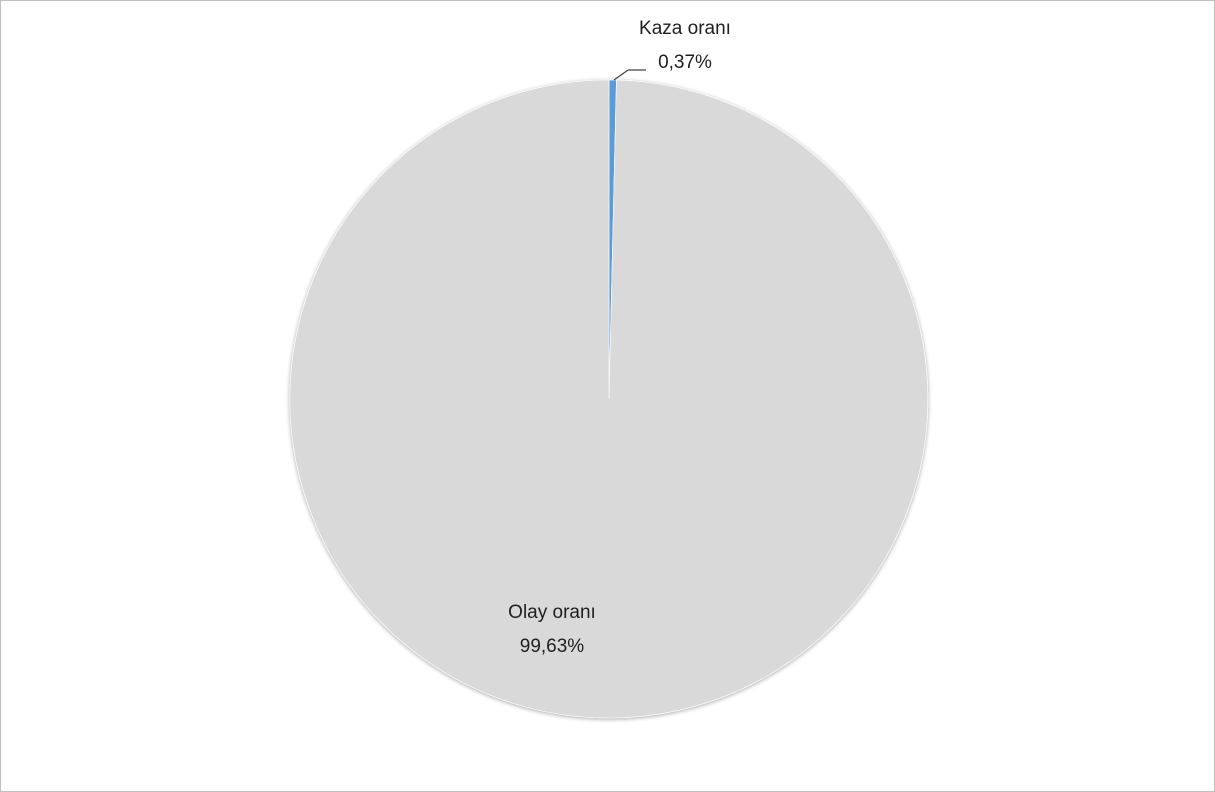 This screenshot has width=1215, height=792. Describe the element at coordinates (685, 62) in the screenshot. I see `data-label-kaza-value: 0,37%` at that location.